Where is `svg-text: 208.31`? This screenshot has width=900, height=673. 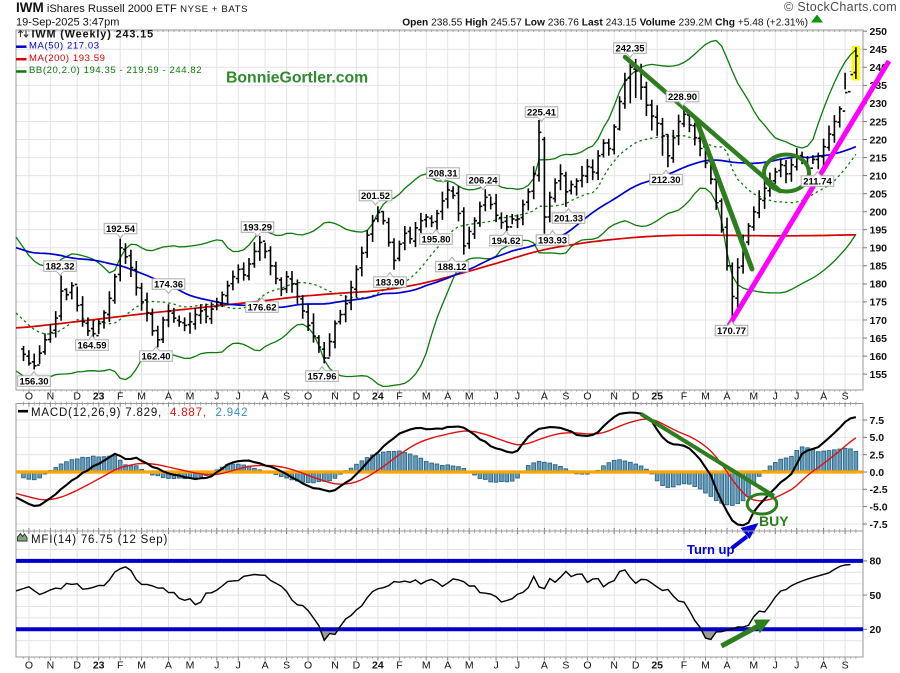 svg-text: 208.31 is located at coordinates (443, 173).